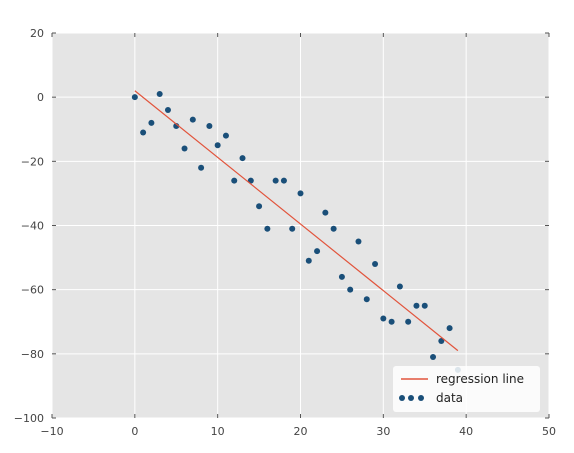  Describe the element at coordinates (466, 431) in the screenshot. I see `x-tick-label: 40` at that location.